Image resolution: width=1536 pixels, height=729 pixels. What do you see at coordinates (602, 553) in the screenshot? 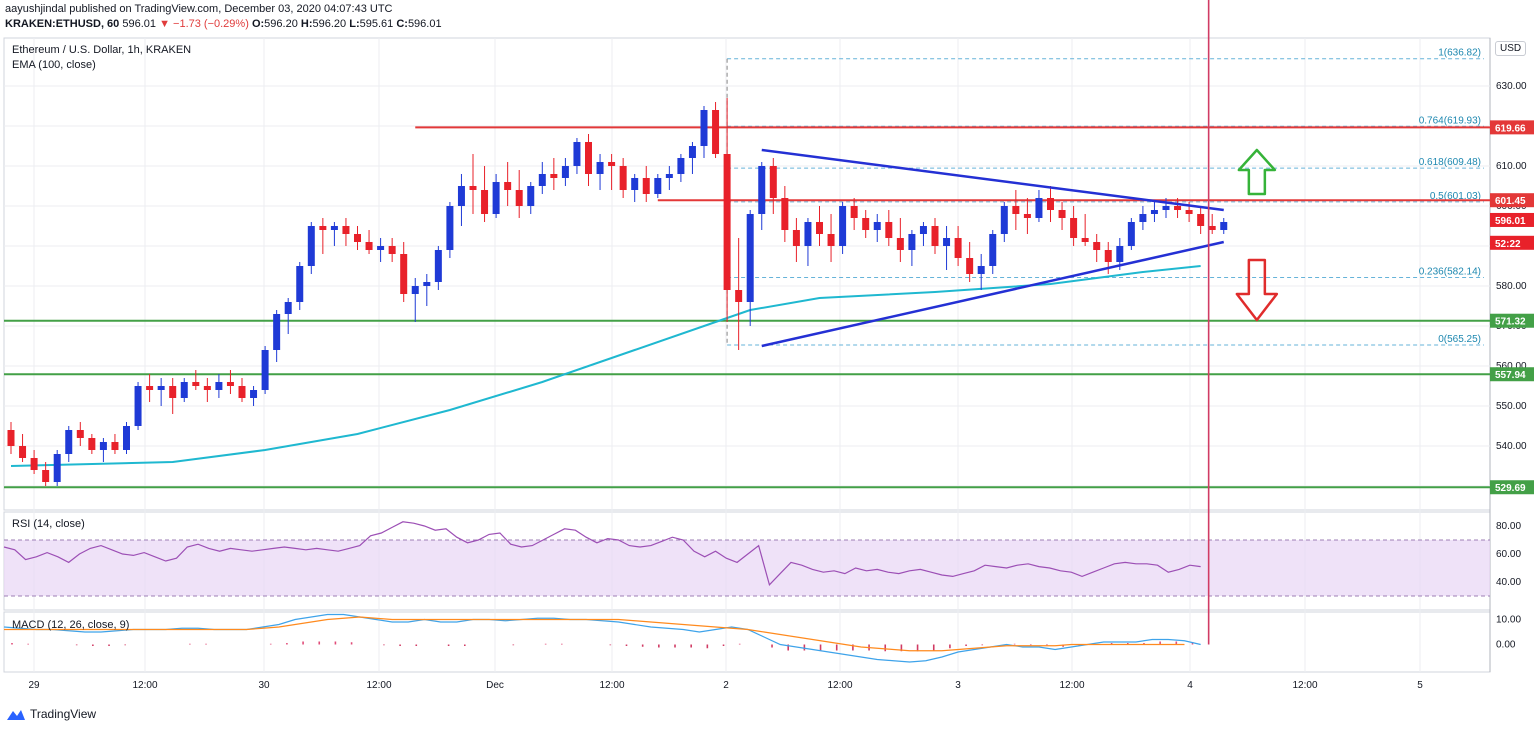
I see `rsi-line` at bounding box center [602, 553].